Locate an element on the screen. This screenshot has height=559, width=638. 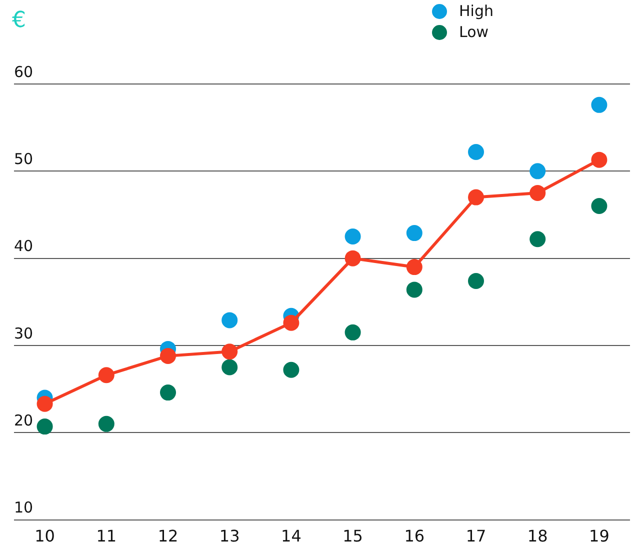
y-tick-label: 50 is located at coordinates (24, 159).